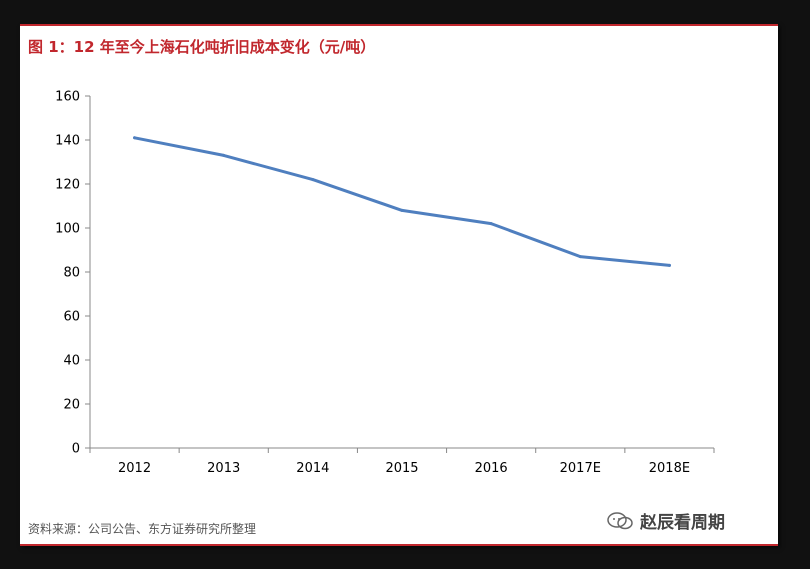 This screenshot has height=569, width=810. I want to click on x-axis: 2012 2013 2014 2015 2016 2017E 2018E, so click(402, 461).